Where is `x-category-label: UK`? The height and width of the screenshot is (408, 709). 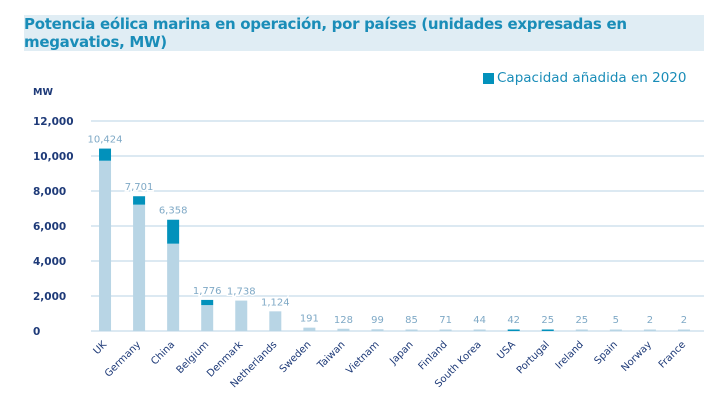 x-category-label: UK is located at coordinates (101, 348).